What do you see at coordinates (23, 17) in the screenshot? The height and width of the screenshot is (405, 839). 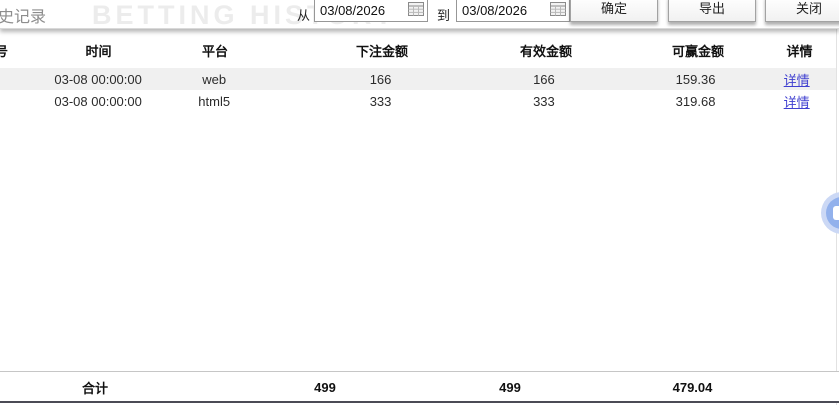 I see `page-title: 史记录` at bounding box center [23, 17].